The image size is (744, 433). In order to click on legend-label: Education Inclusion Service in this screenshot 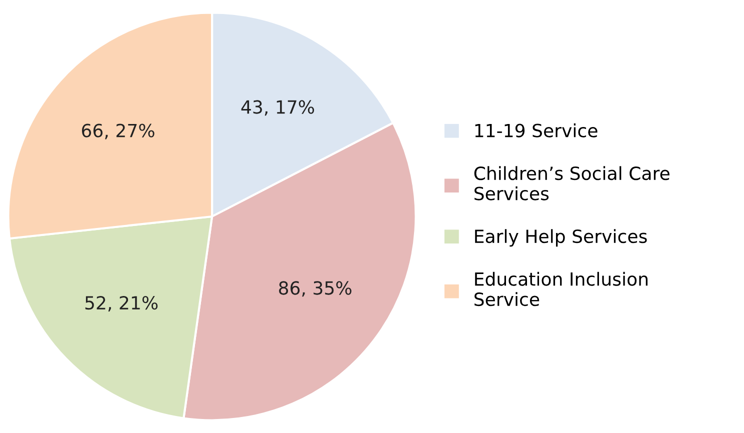, I will do `click(561, 289)`.